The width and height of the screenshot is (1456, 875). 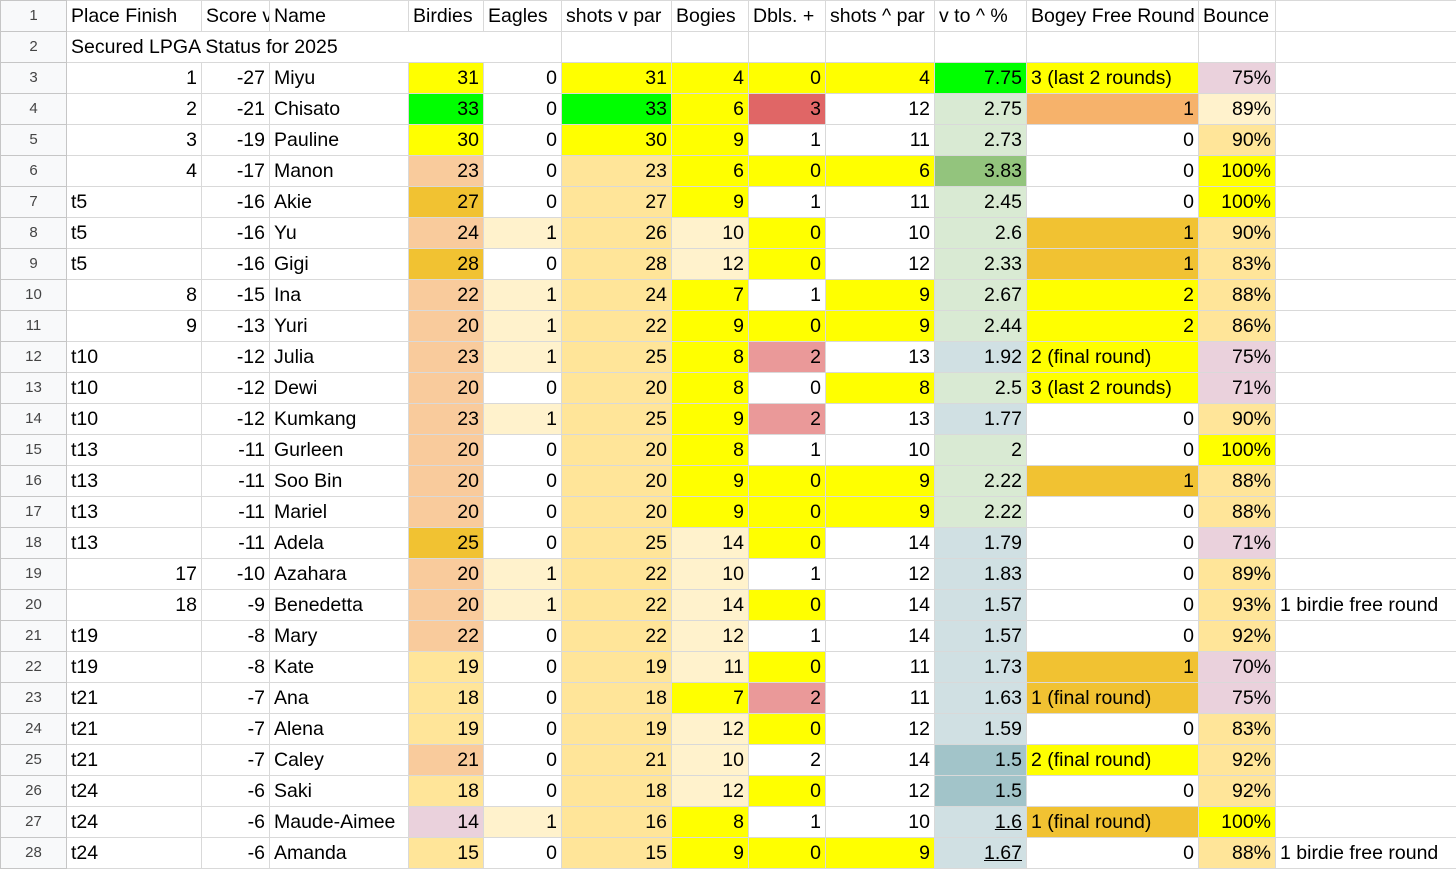 What do you see at coordinates (1237, 326) in the screenshot?
I see `bounce-backs-cell: 86%` at bounding box center [1237, 326].